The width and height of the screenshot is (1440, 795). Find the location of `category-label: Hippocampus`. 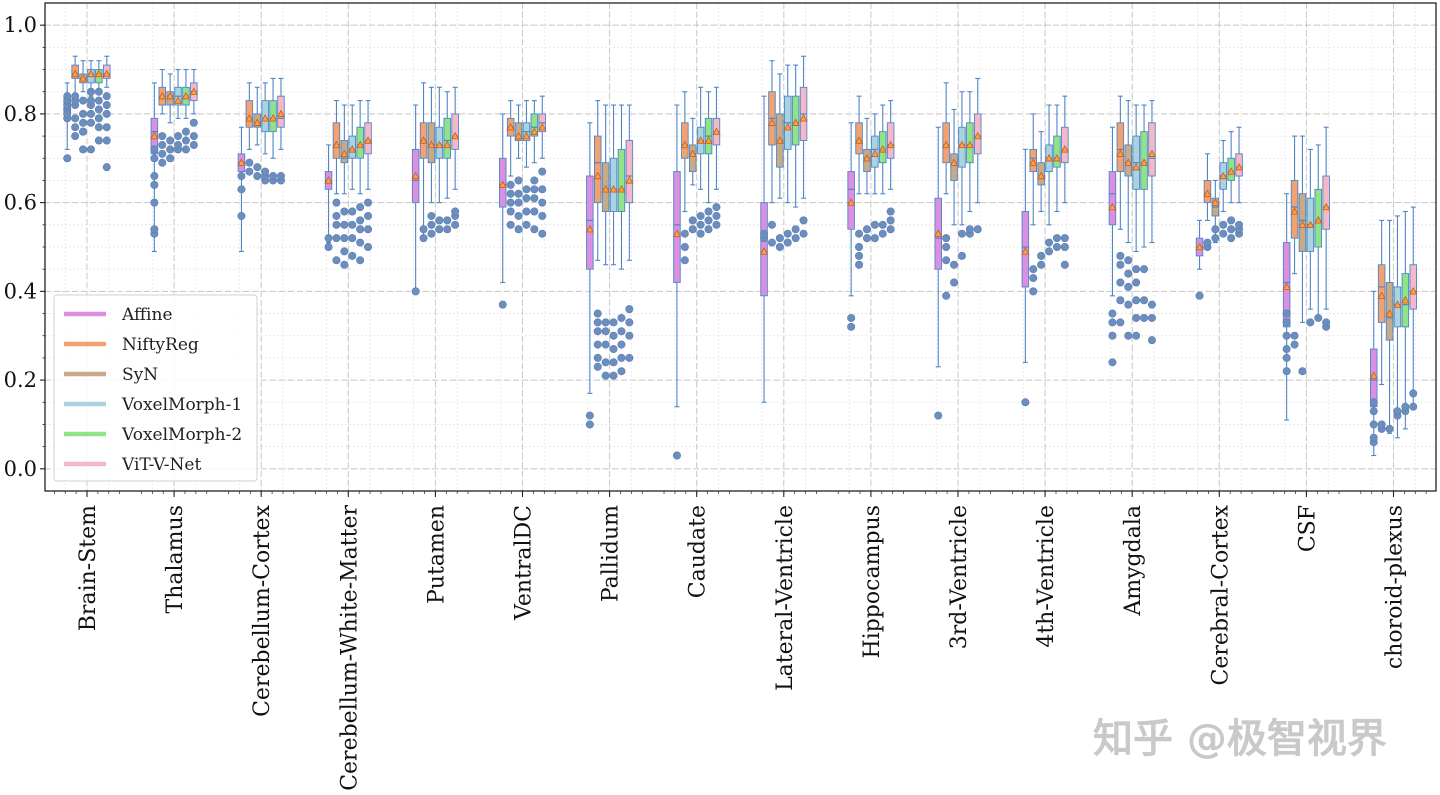

category-label: Hippocampus is located at coordinates (872, 581).